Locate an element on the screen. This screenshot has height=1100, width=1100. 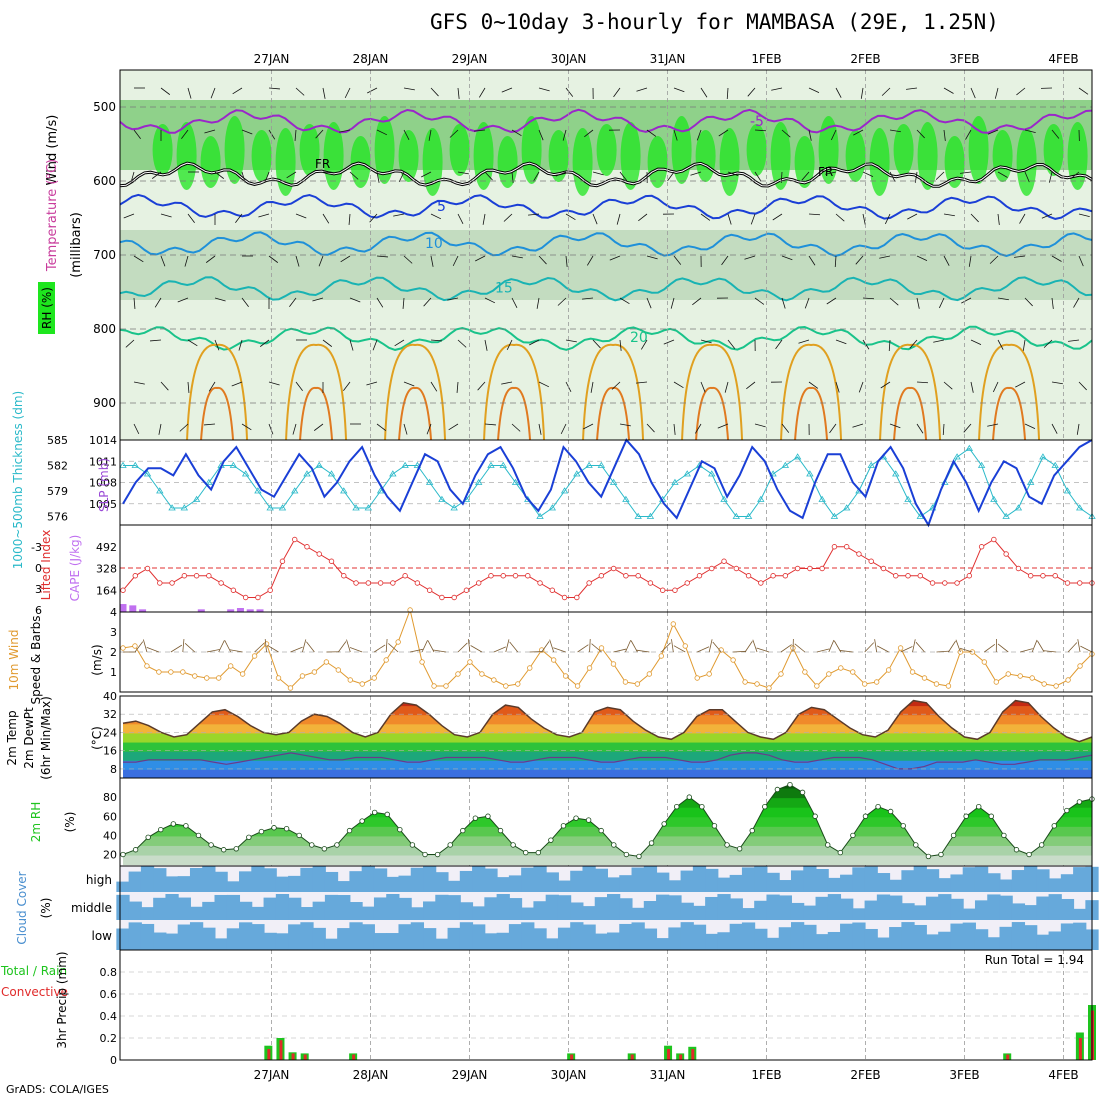
panel-frame-precip is located at coordinates (606, 1005).